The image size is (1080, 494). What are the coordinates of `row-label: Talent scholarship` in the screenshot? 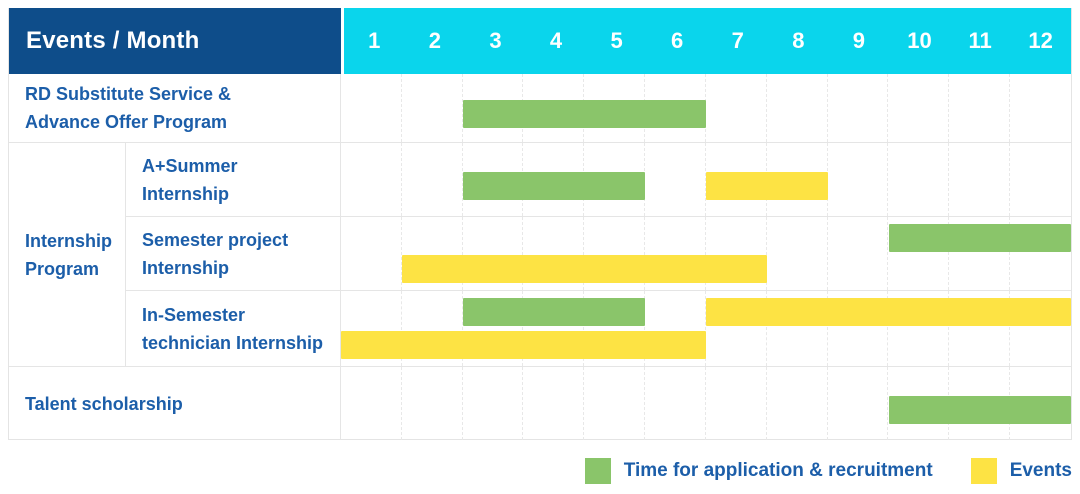 It's located at (175, 403).